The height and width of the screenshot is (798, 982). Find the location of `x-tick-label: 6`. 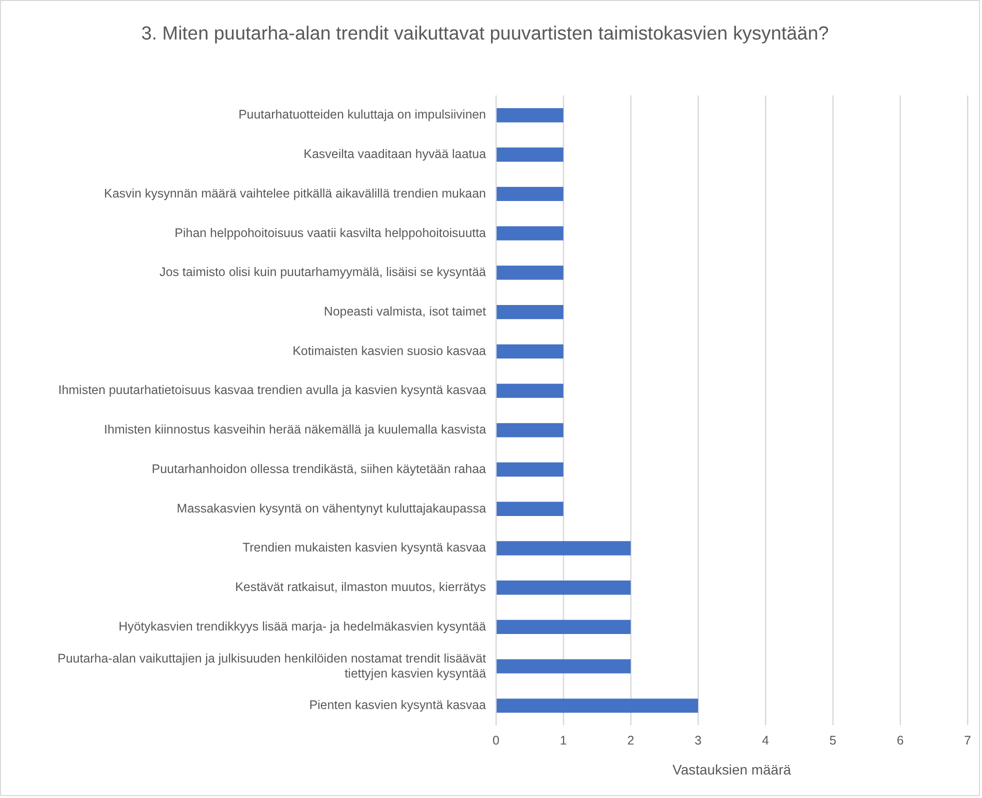

x-tick-label: 6 is located at coordinates (900, 740).